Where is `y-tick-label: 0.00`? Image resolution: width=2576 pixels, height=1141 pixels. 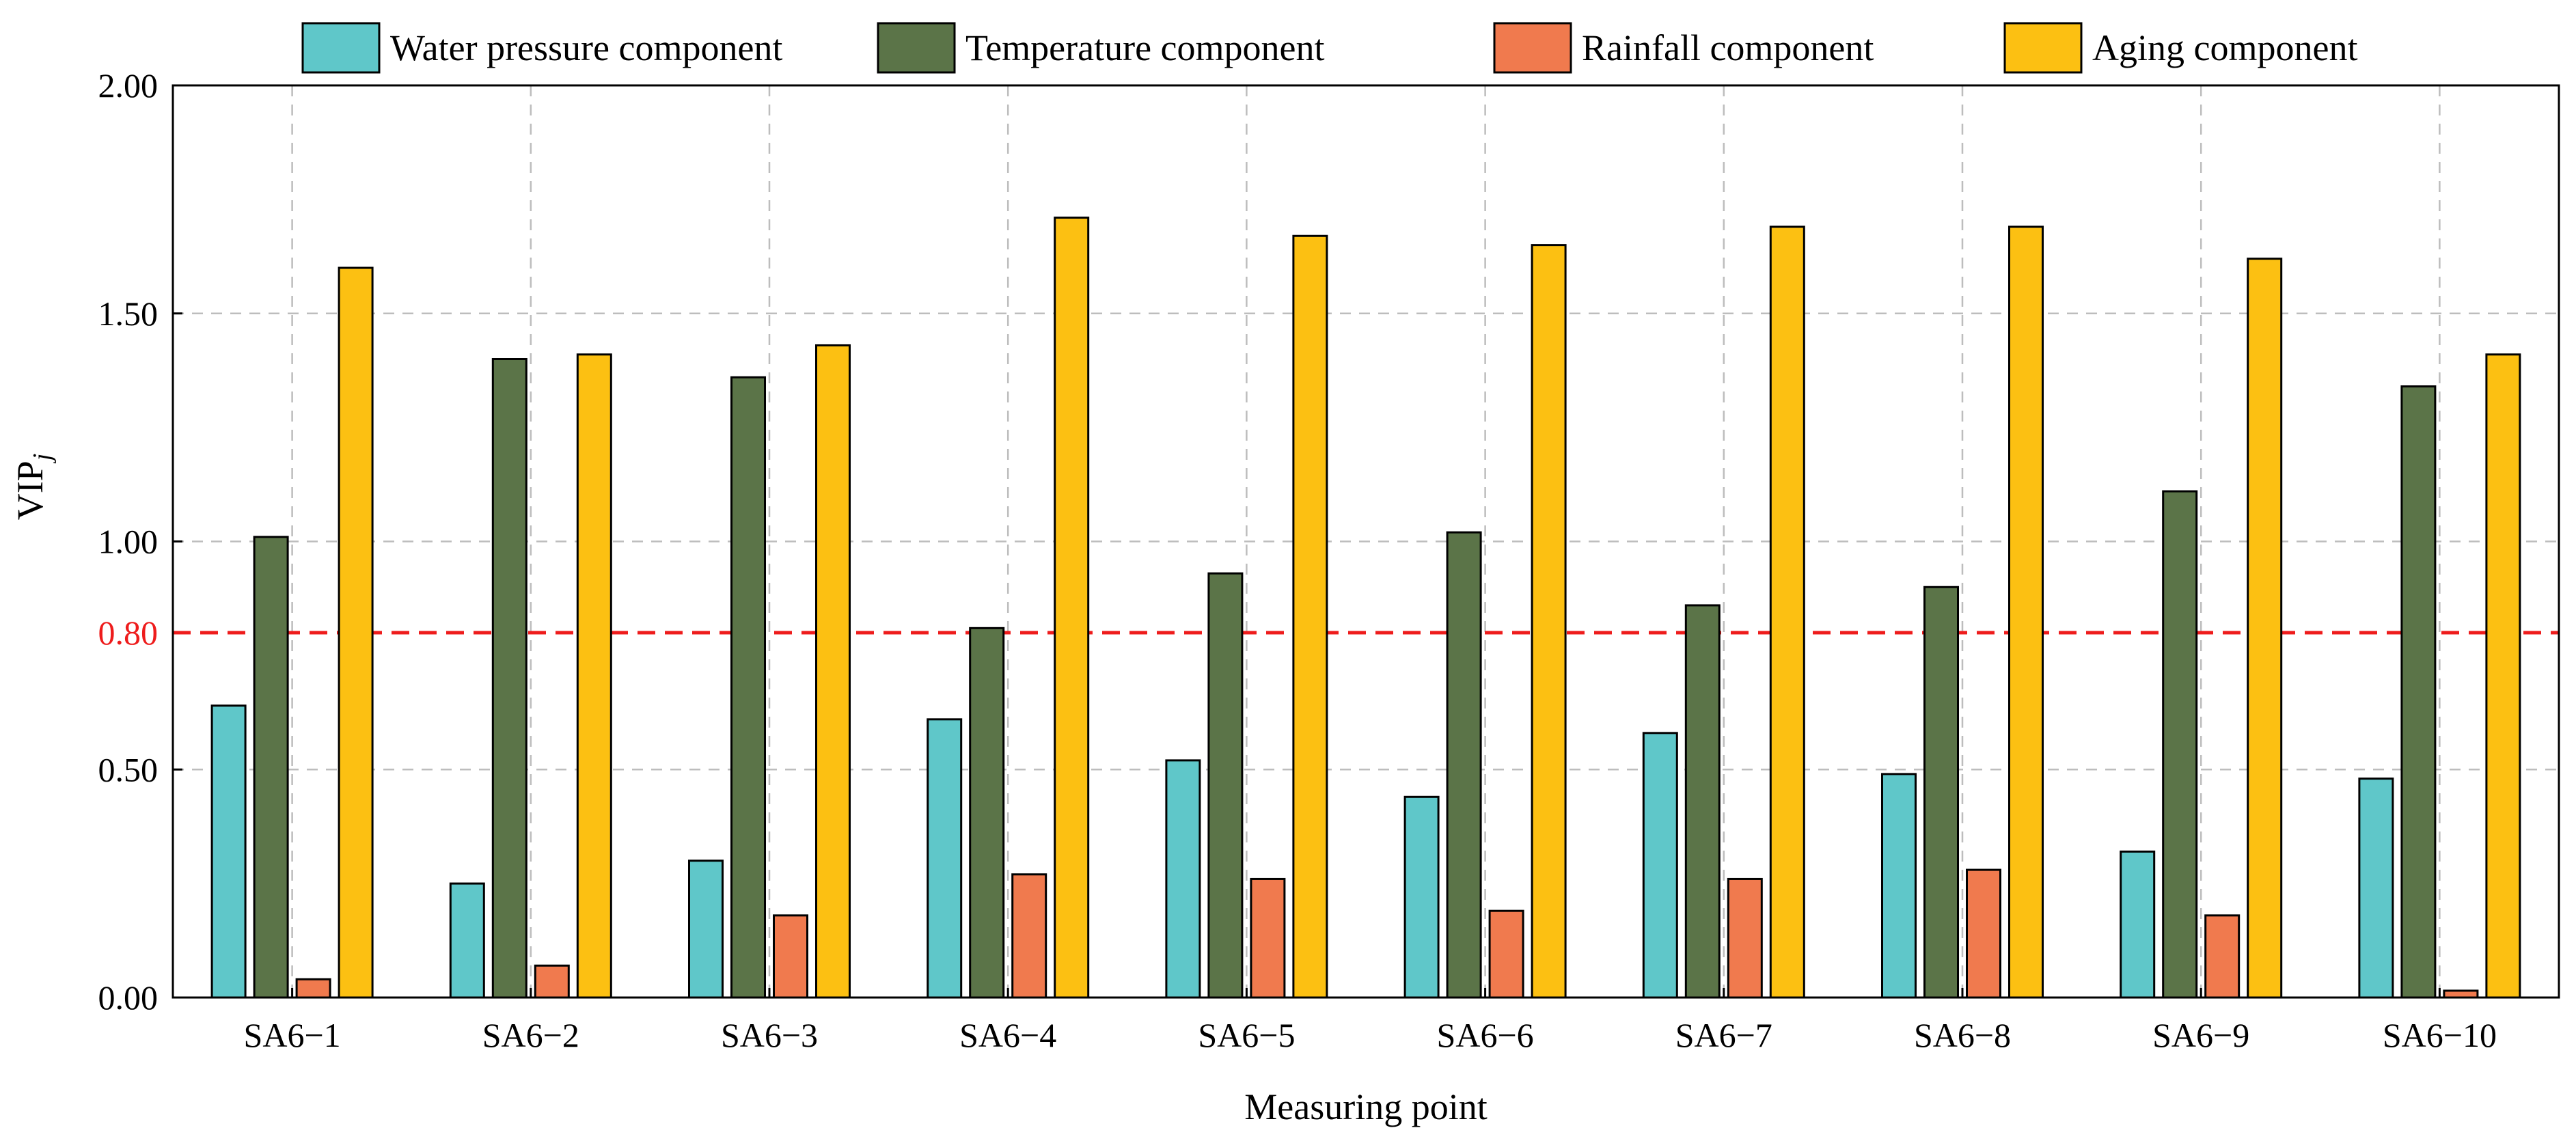
y-tick-label: 0.00 is located at coordinates (128, 997).